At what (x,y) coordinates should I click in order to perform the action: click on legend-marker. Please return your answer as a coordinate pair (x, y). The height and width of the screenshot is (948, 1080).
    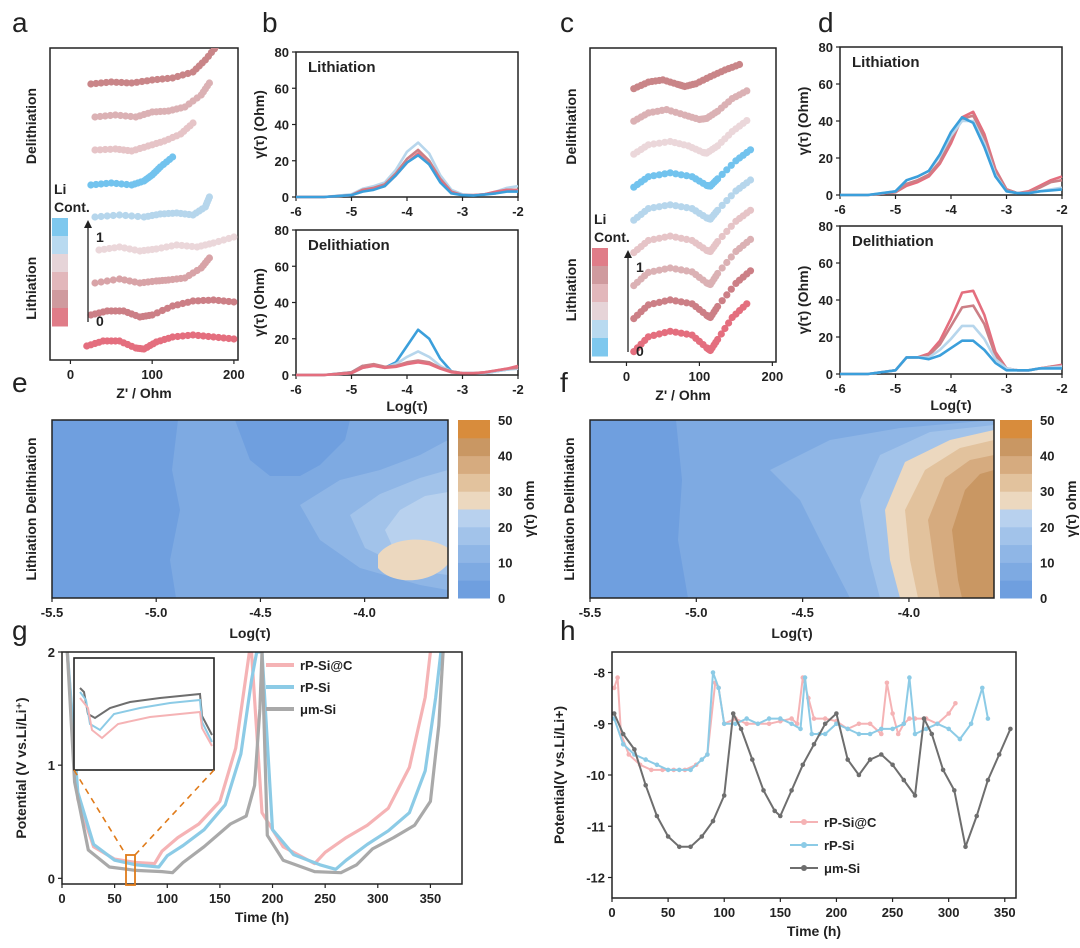
    Looking at the image, I should click on (804, 868).